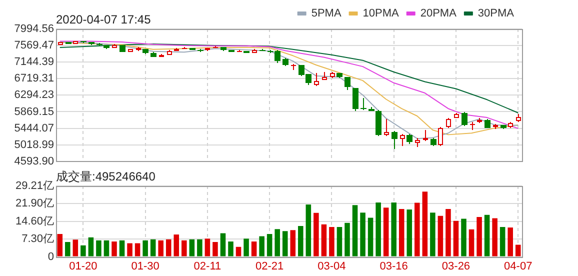  Describe the element at coordinates (51, 256) in the screenshot. I see `y-tick-label: 0` at that location.